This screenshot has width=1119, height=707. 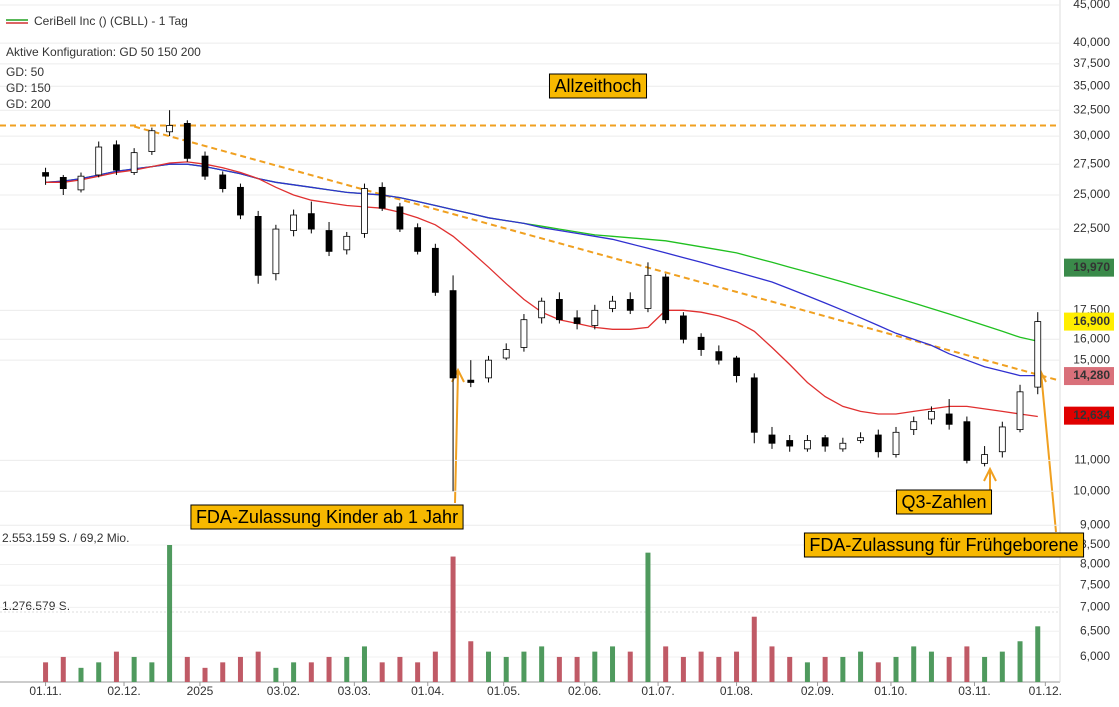 What do you see at coordinates (25, 72) in the screenshot?
I see `legend-entry: GD: 50` at bounding box center [25, 72].